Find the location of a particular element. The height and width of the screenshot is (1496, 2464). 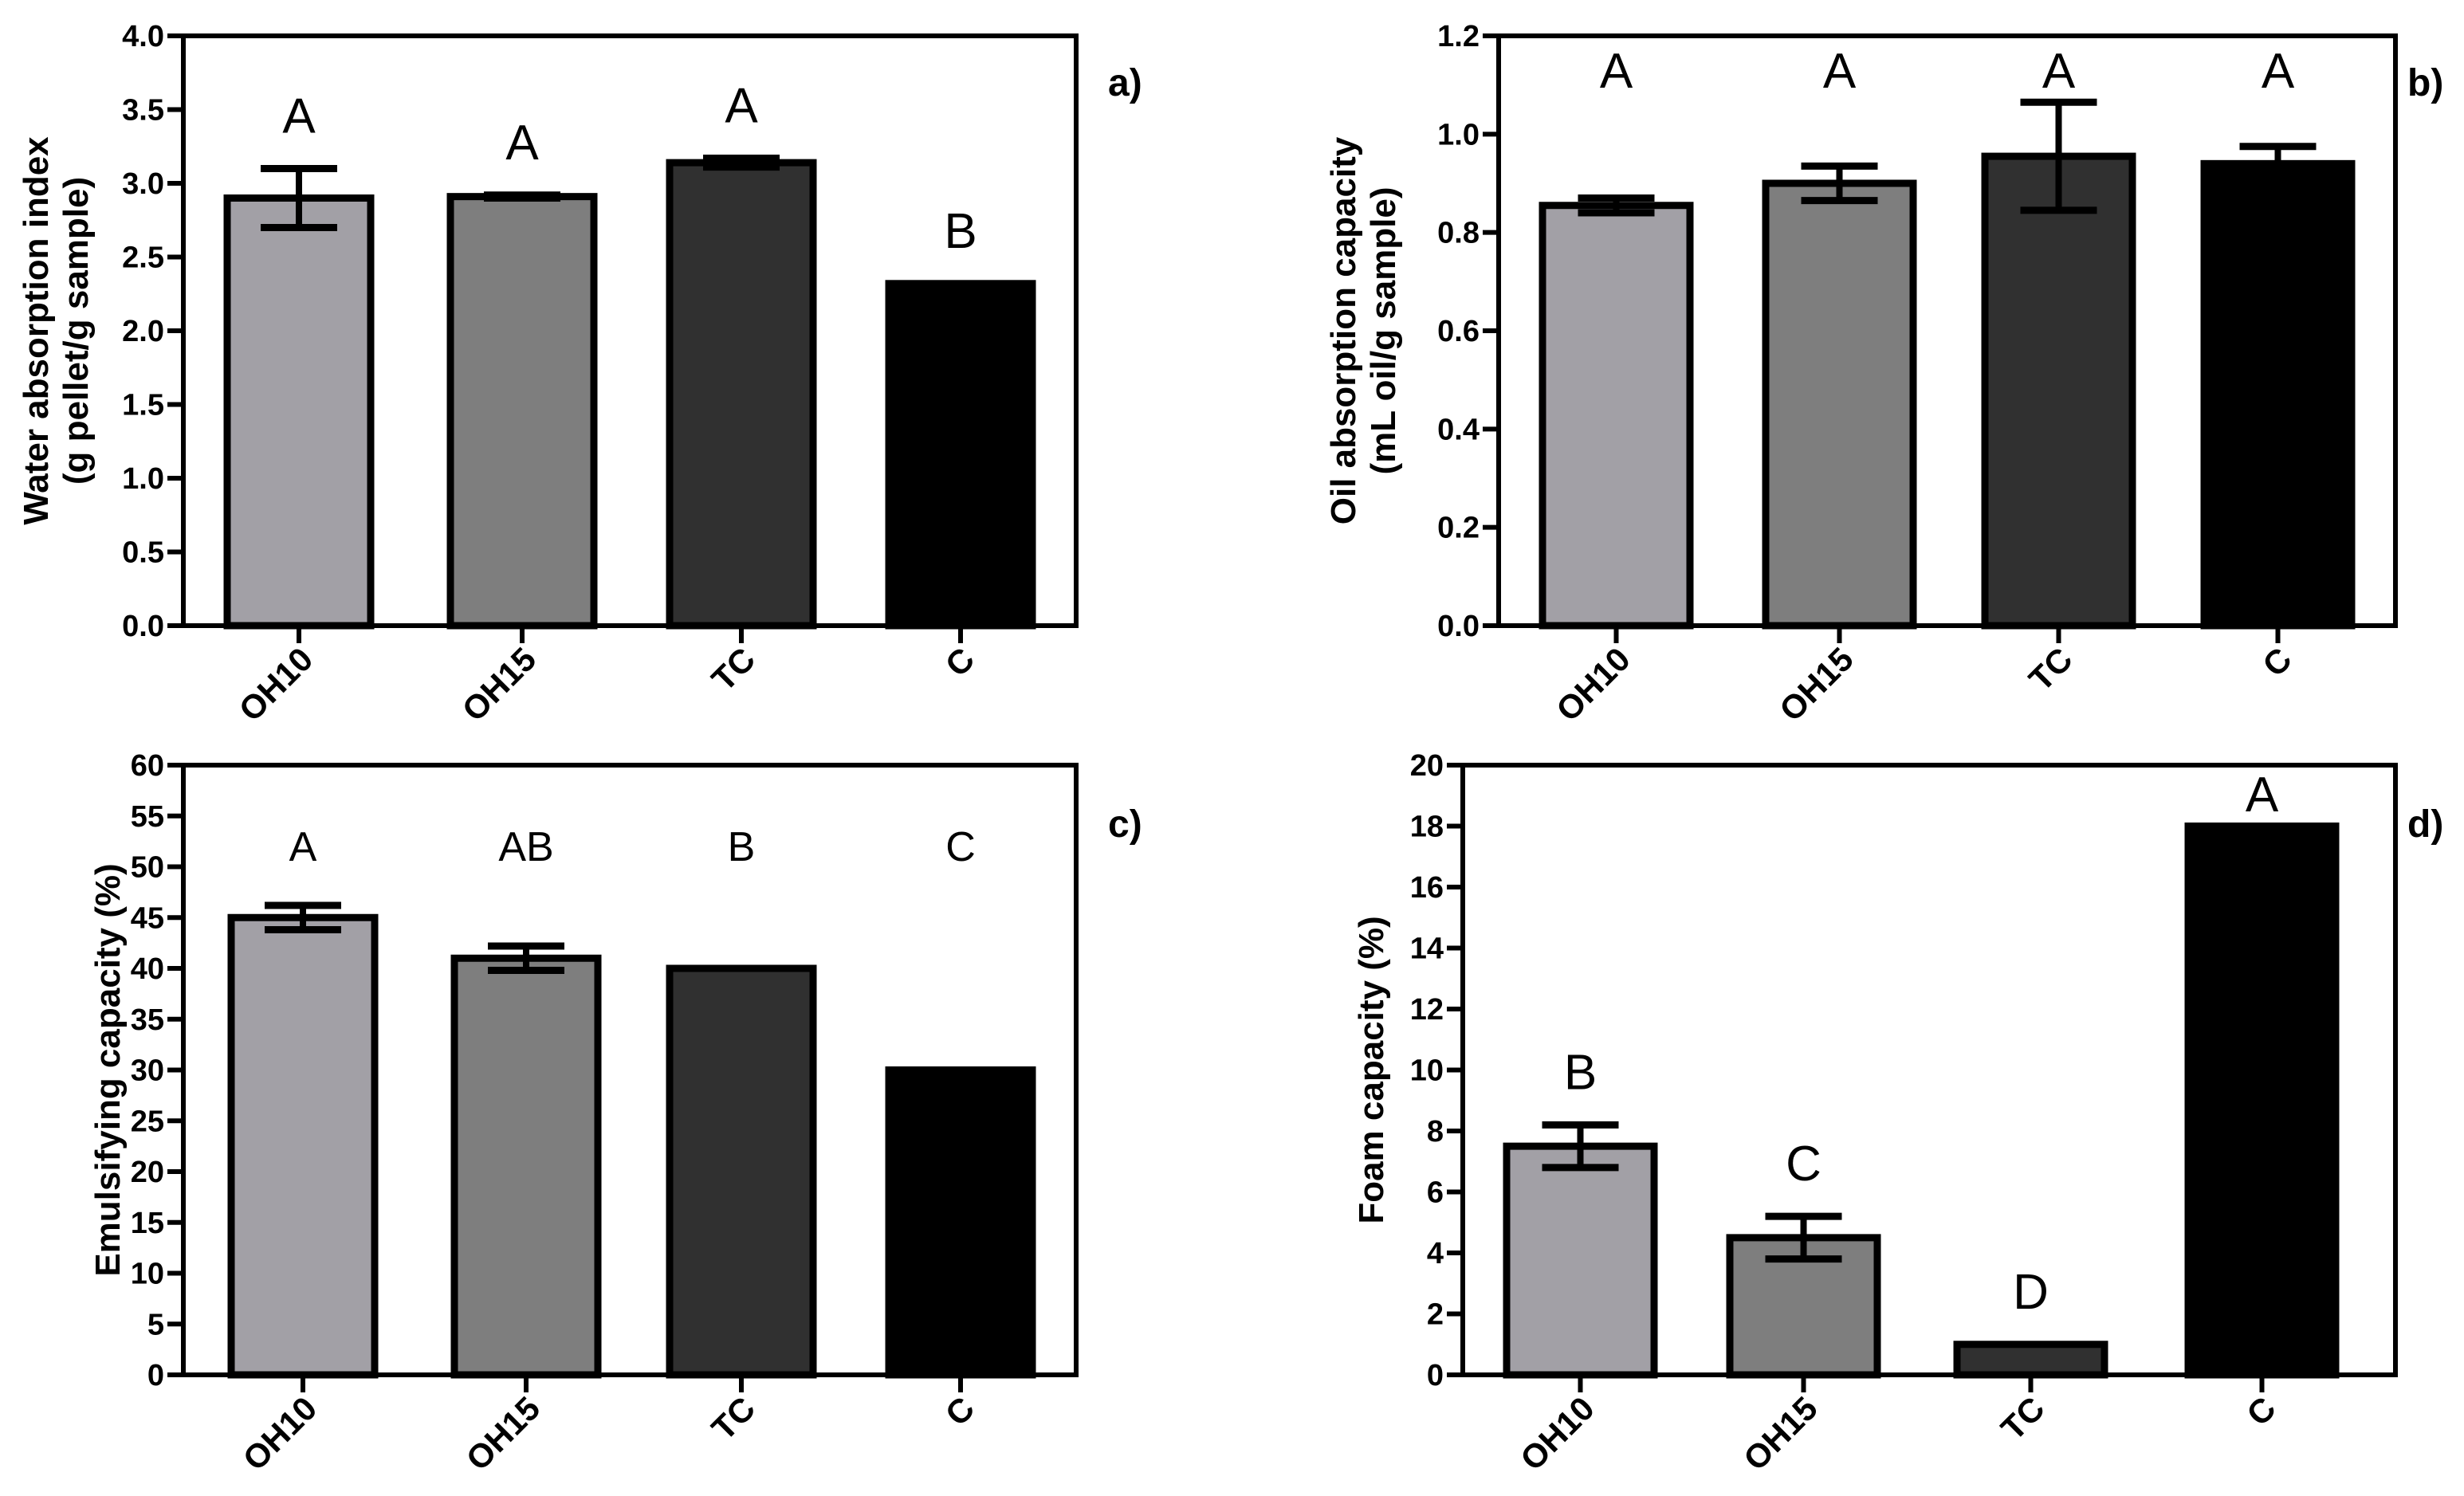

y-tick-label: 0.5 is located at coordinates (143, 553).